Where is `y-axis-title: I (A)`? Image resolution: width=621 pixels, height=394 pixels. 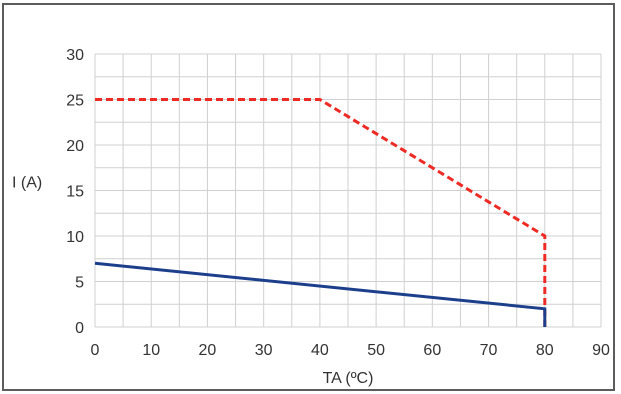 y-axis-title: I (A) is located at coordinates (27, 183).